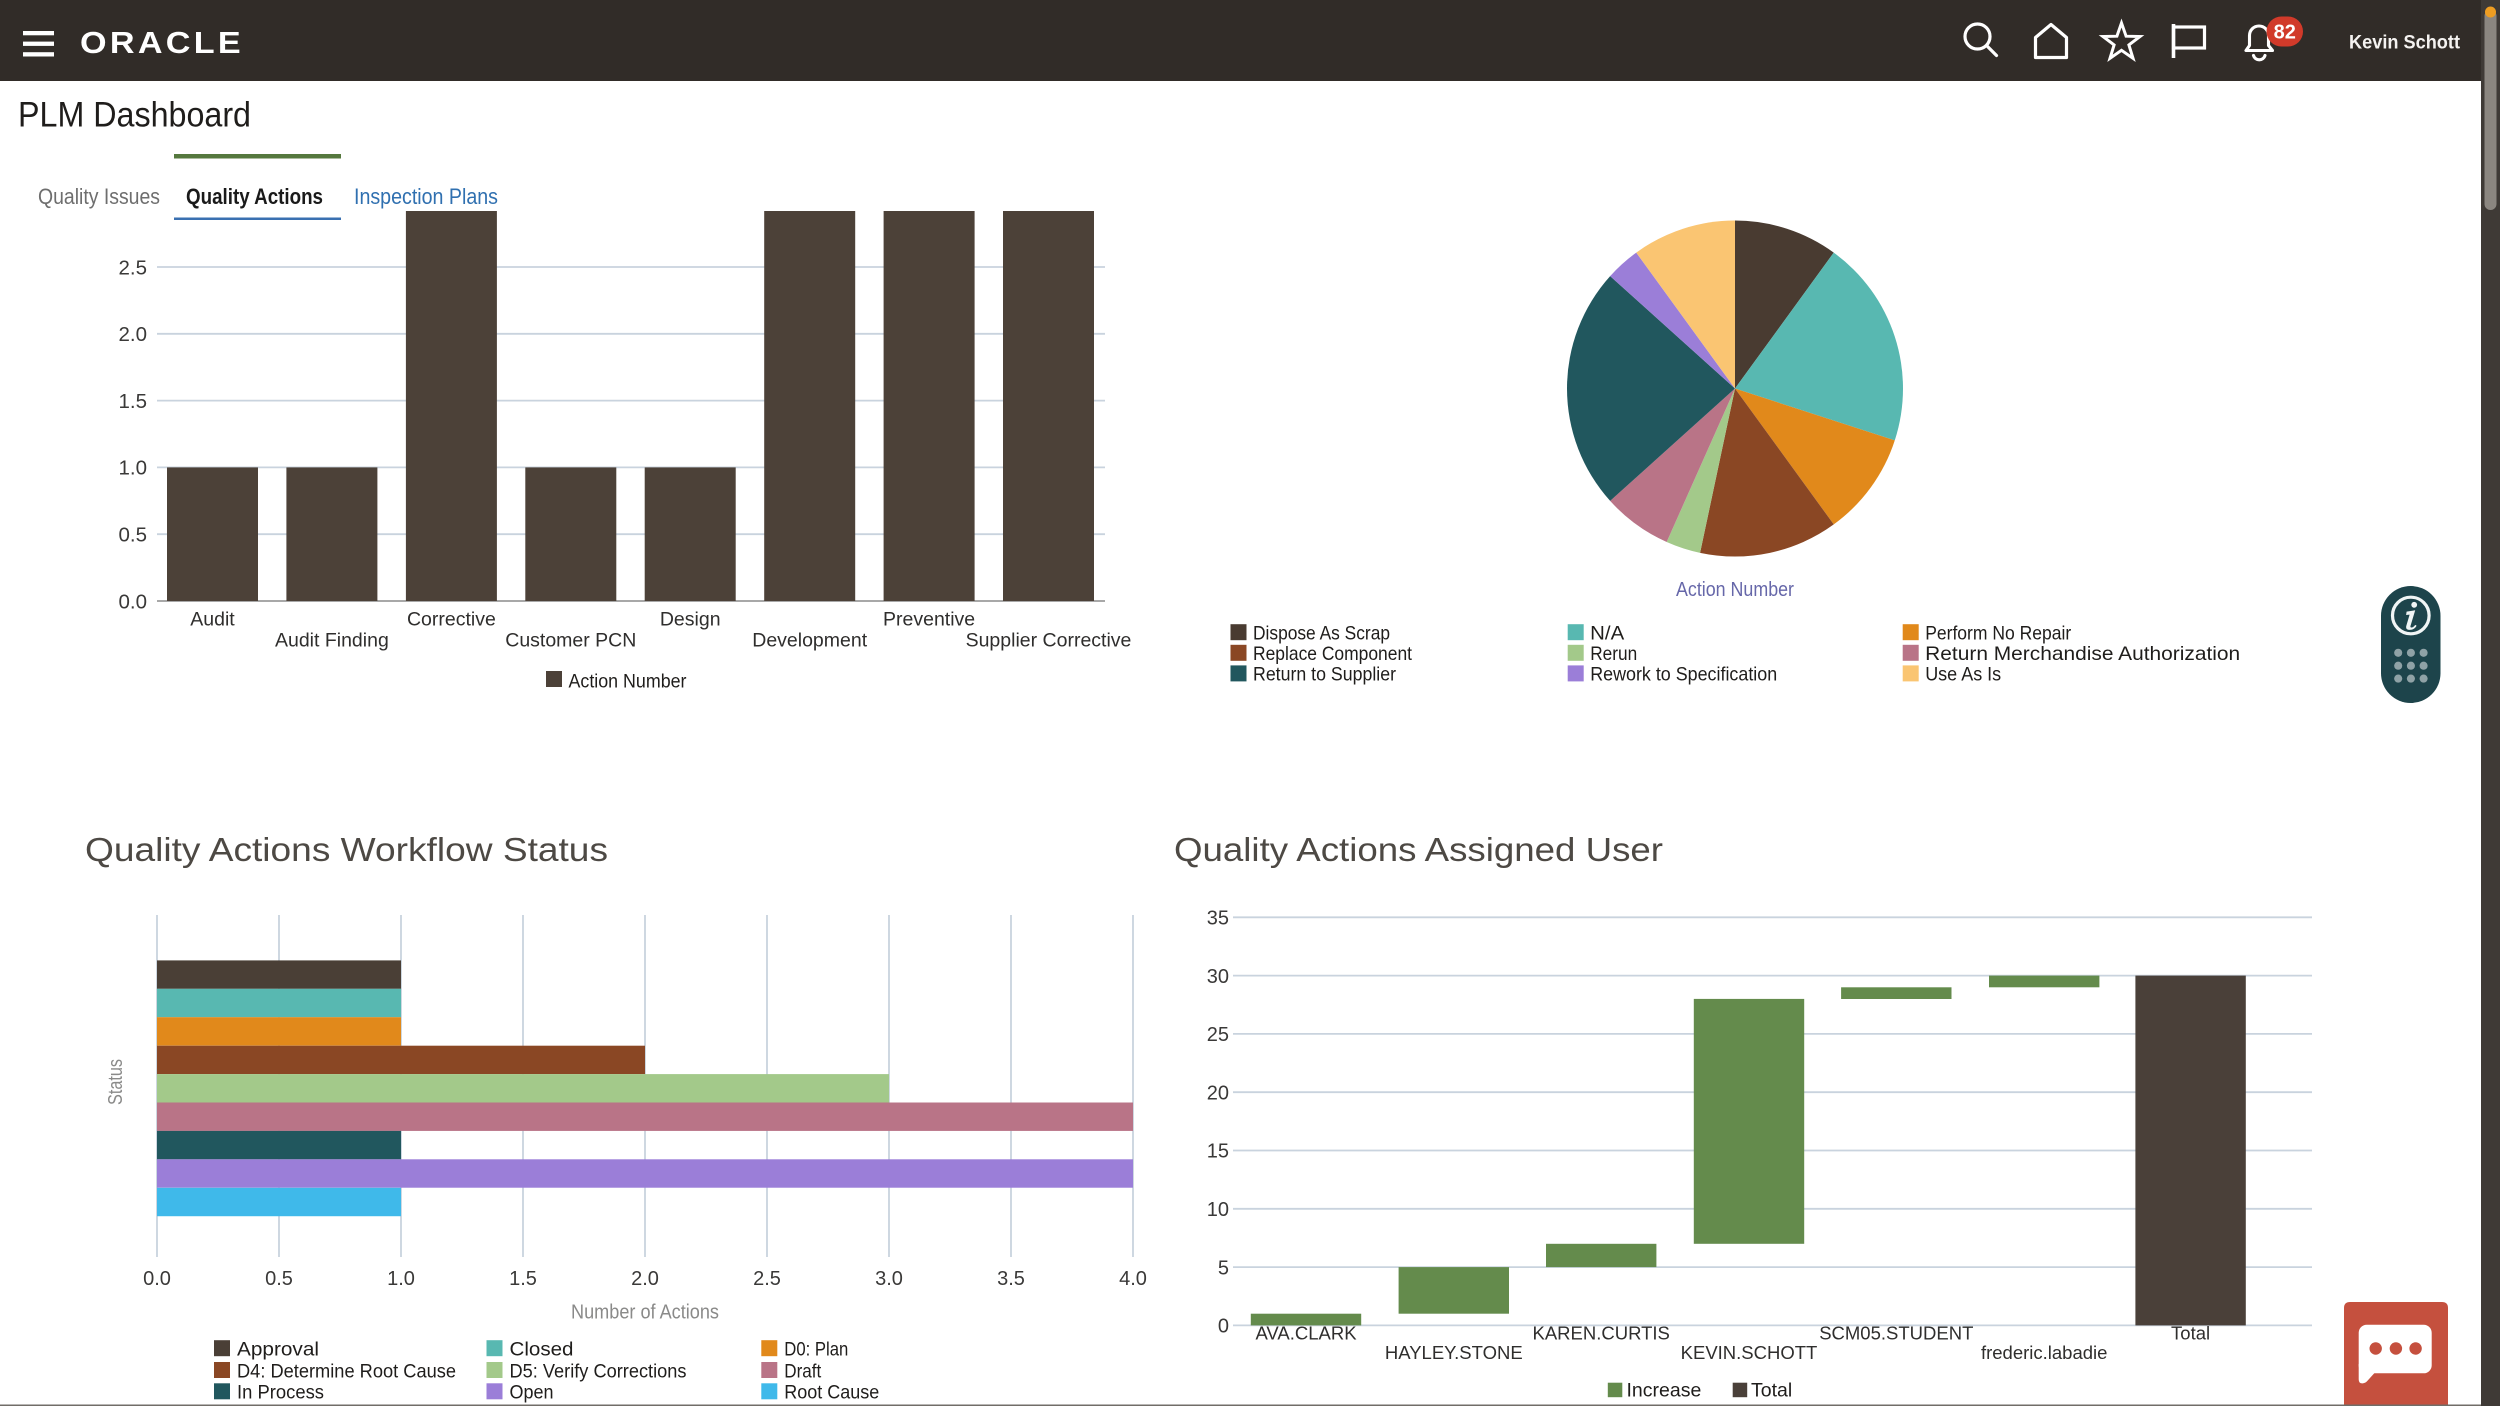 The height and width of the screenshot is (1406, 2500). What do you see at coordinates (1418, 849) in the screenshot?
I see `svg-text: Quality Actions Assigned User` at bounding box center [1418, 849].